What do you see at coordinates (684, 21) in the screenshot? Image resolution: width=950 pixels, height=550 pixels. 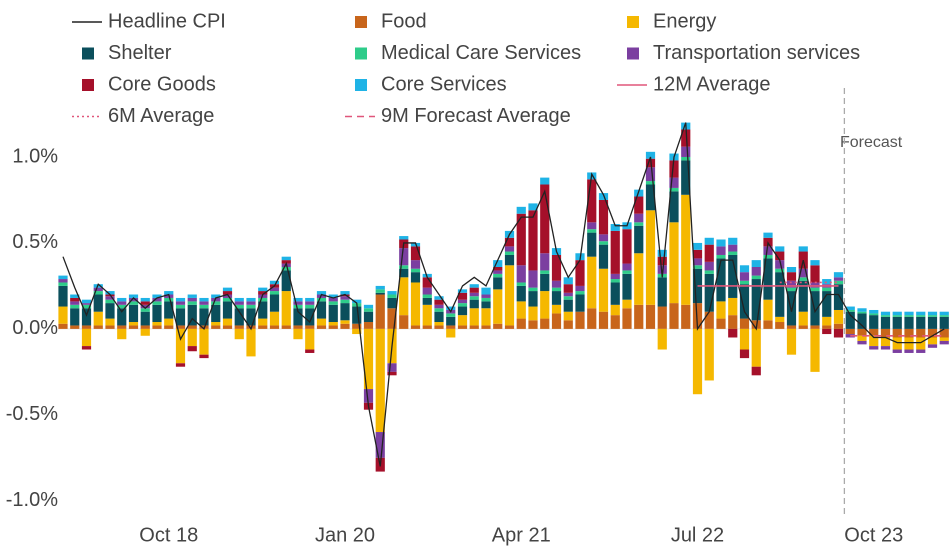 I see `legend-label: Energy` at bounding box center [684, 21].